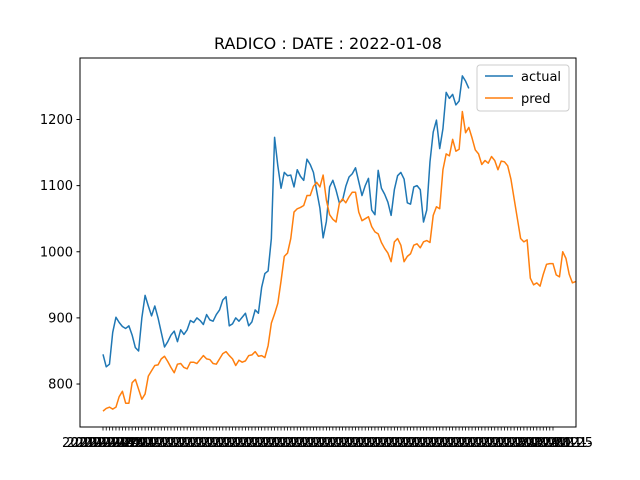 The width and height of the screenshot is (640, 480). Describe the element at coordinates (56, 252) in the screenshot. I see `y-tick-label: 1000` at that location.